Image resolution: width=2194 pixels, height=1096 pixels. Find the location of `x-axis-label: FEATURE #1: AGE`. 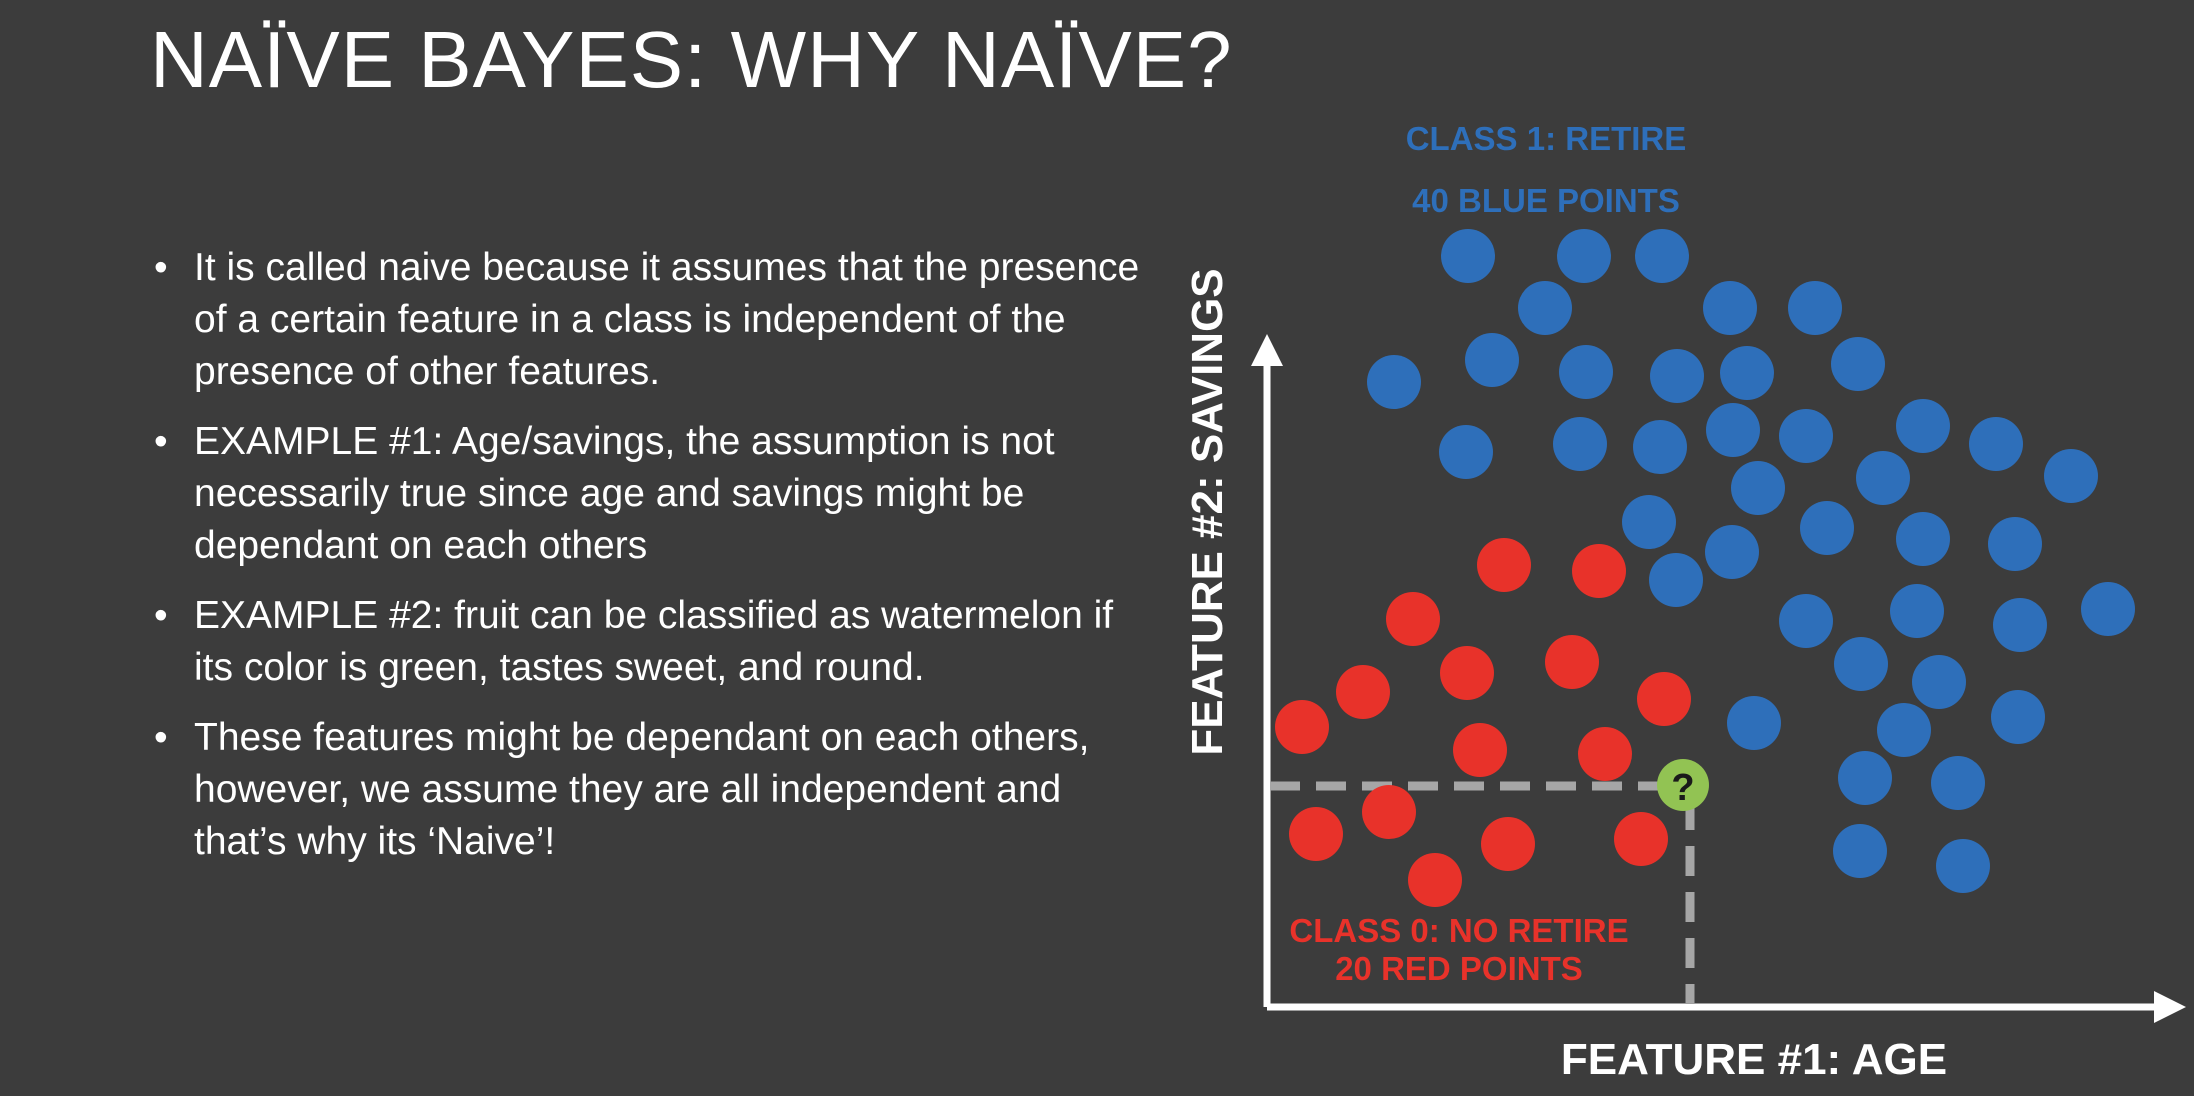

x-axis-label: FEATURE #1: AGE is located at coordinates (1754, 1059).